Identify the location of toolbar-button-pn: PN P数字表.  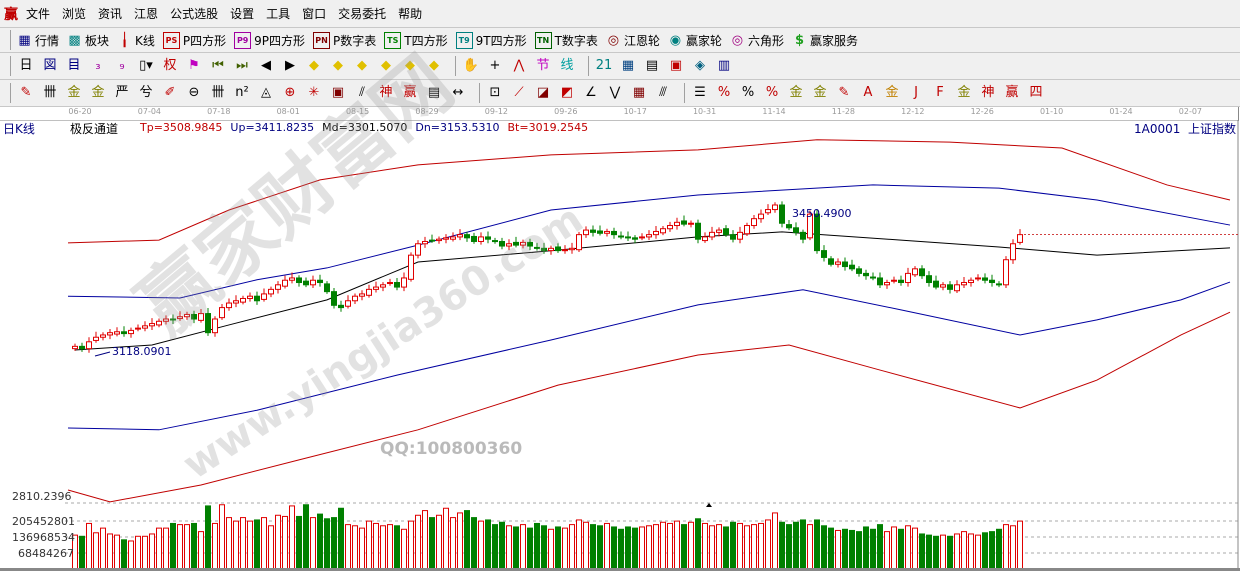
(344, 40).